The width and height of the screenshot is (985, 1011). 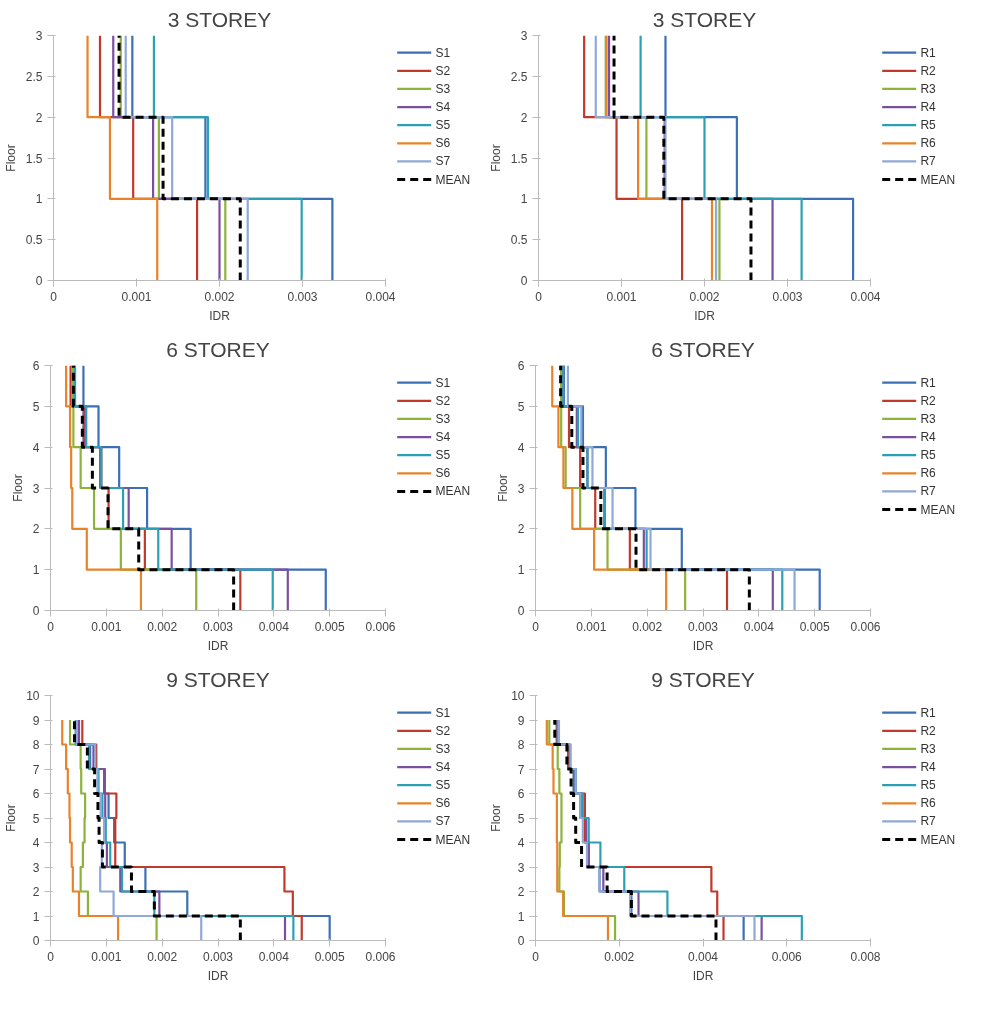 I want to click on x-tick-label: 0.005, so click(x=330, y=626).